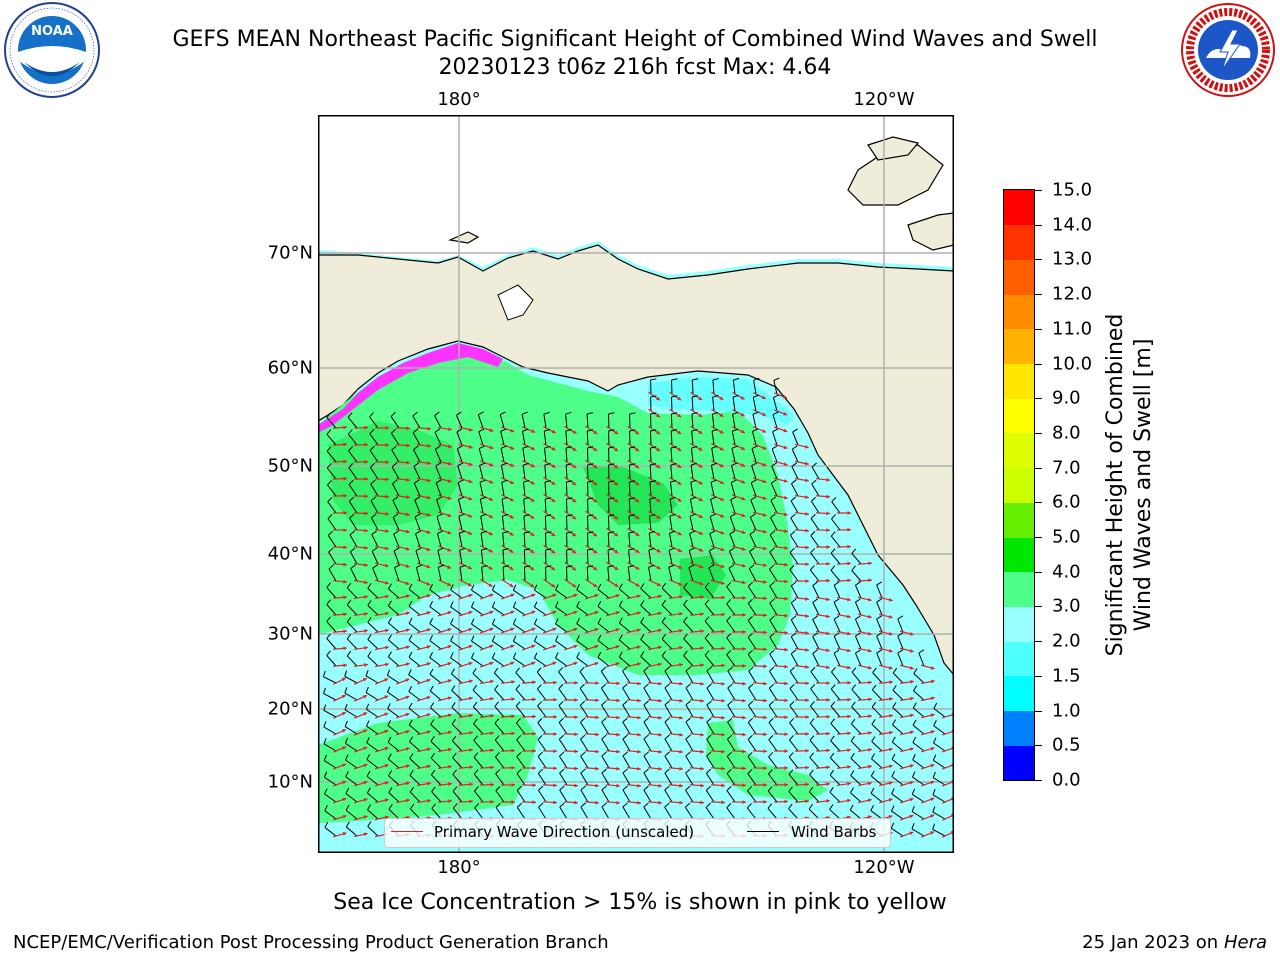  What do you see at coordinates (1072, 294) in the screenshot?
I see `colorbar-tick-label: 12.0` at bounding box center [1072, 294].